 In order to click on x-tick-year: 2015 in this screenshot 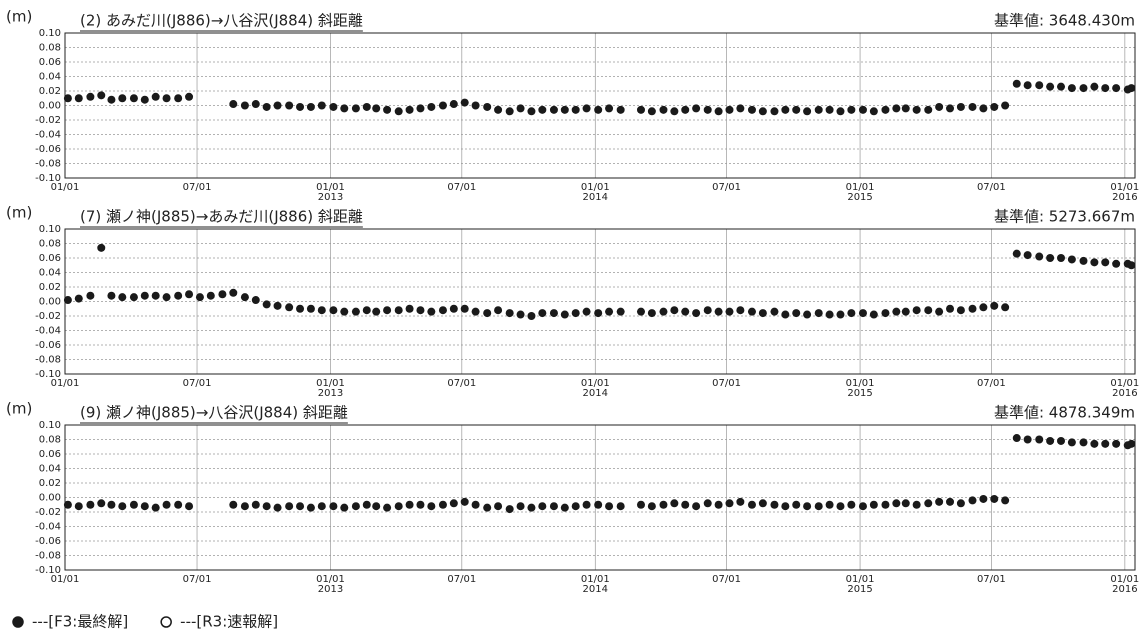, I will do `click(859, 589)`.